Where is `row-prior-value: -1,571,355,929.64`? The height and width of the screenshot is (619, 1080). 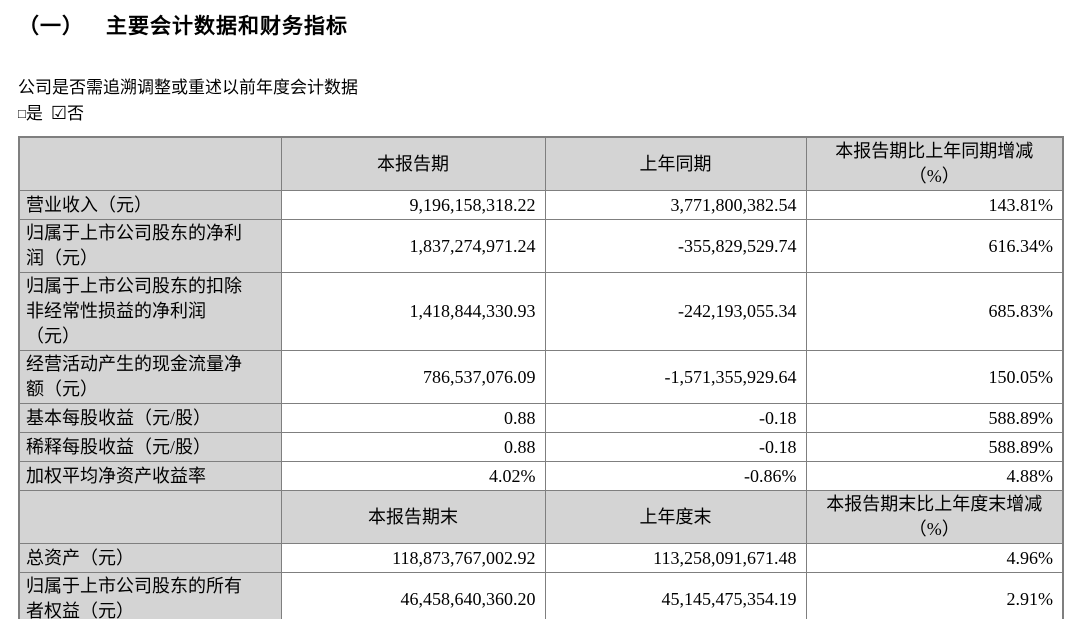
row-prior-value: -1,571,355,929.64 is located at coordinates (675, 377).